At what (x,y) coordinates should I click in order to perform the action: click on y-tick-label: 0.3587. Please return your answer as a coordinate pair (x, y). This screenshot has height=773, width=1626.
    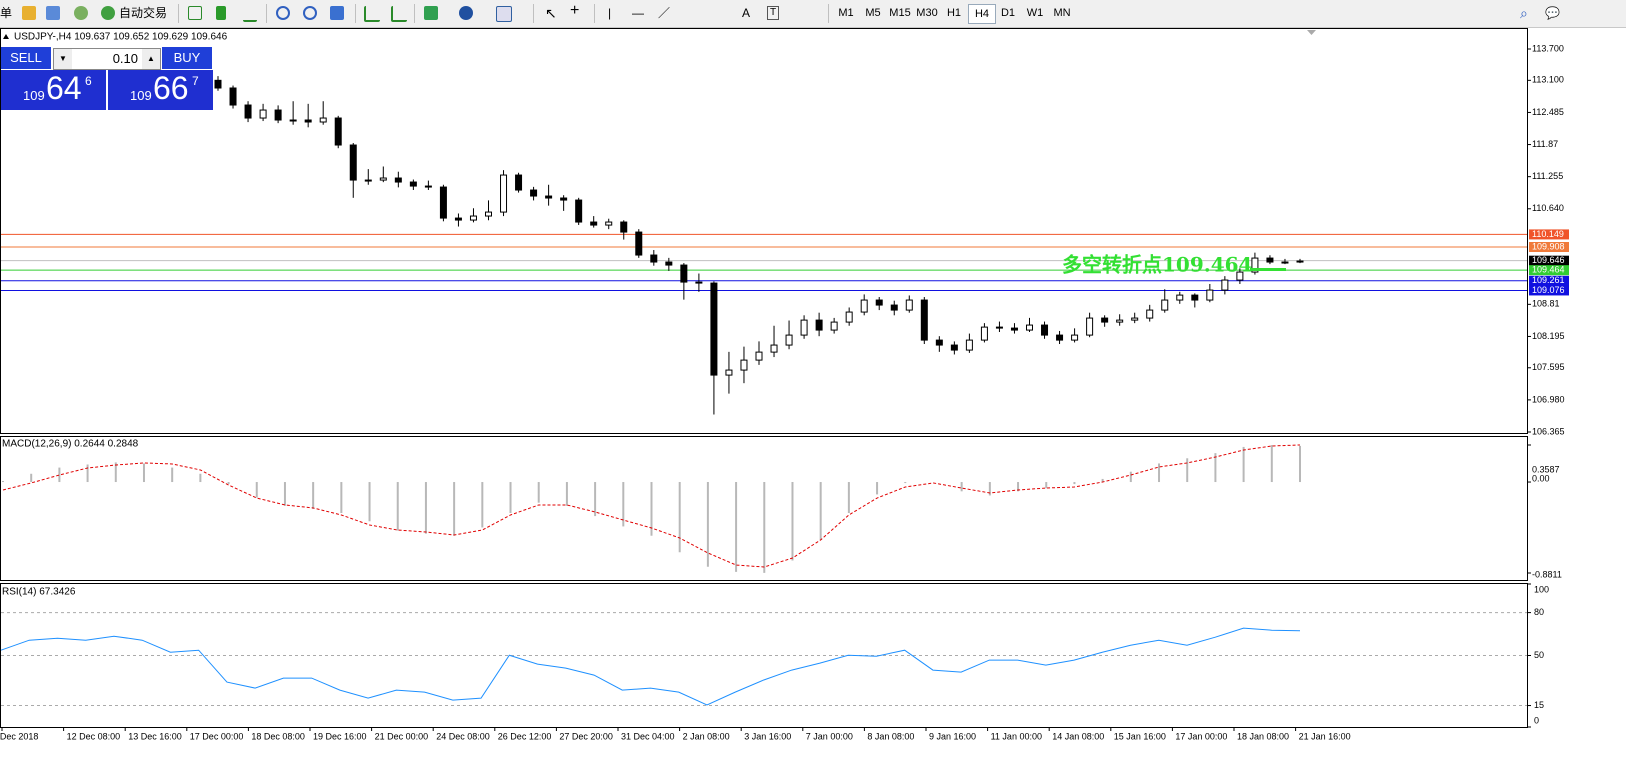
    Looking at the image, I should click on (1546, 469).